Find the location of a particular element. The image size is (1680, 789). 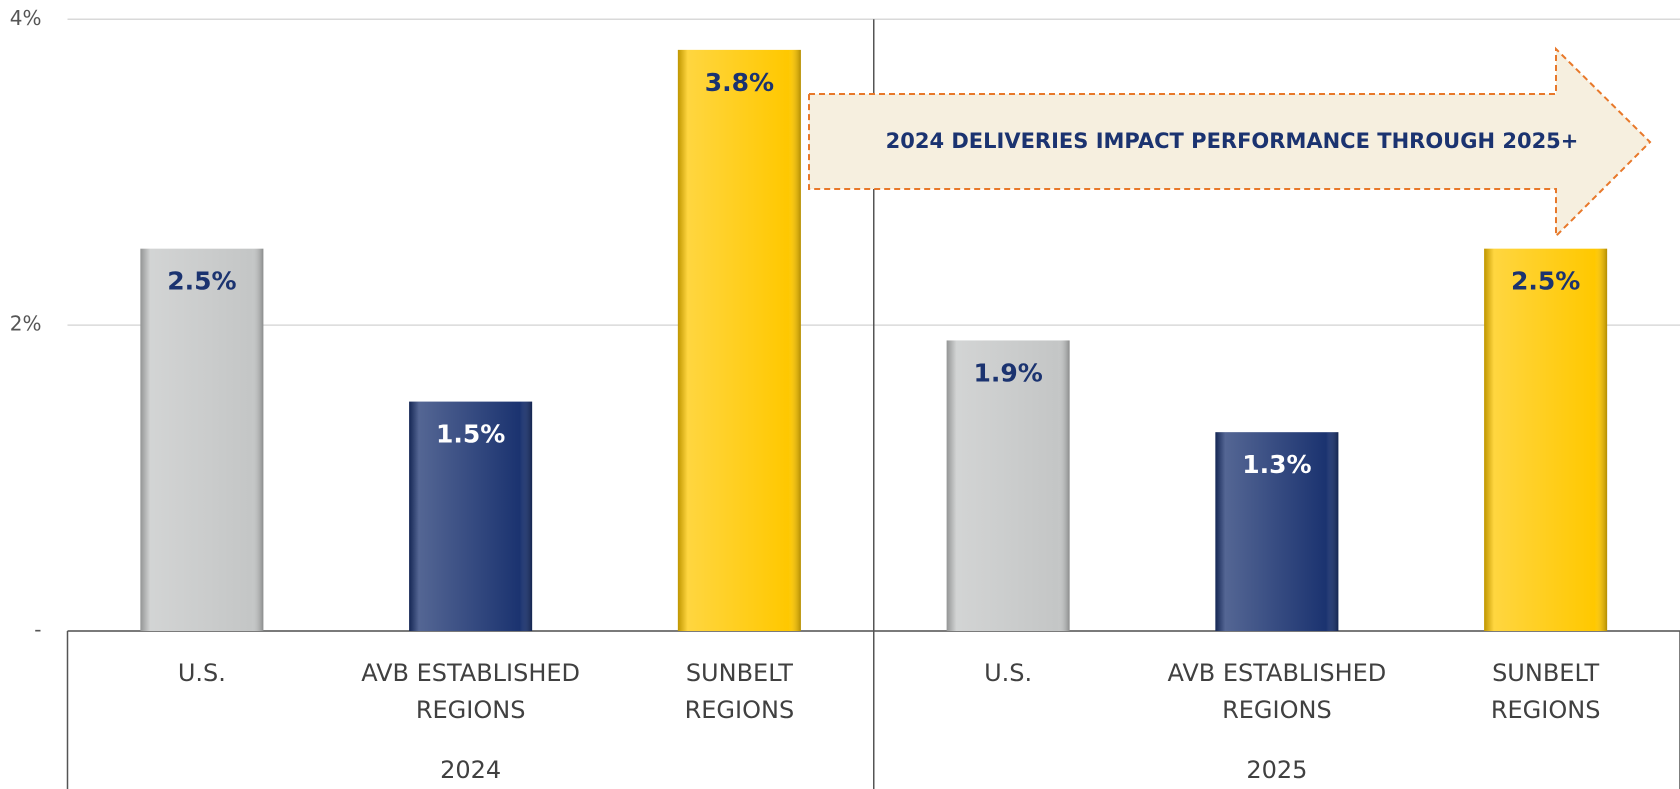

value-label: 1.5% is located at coordinates (470, 434).